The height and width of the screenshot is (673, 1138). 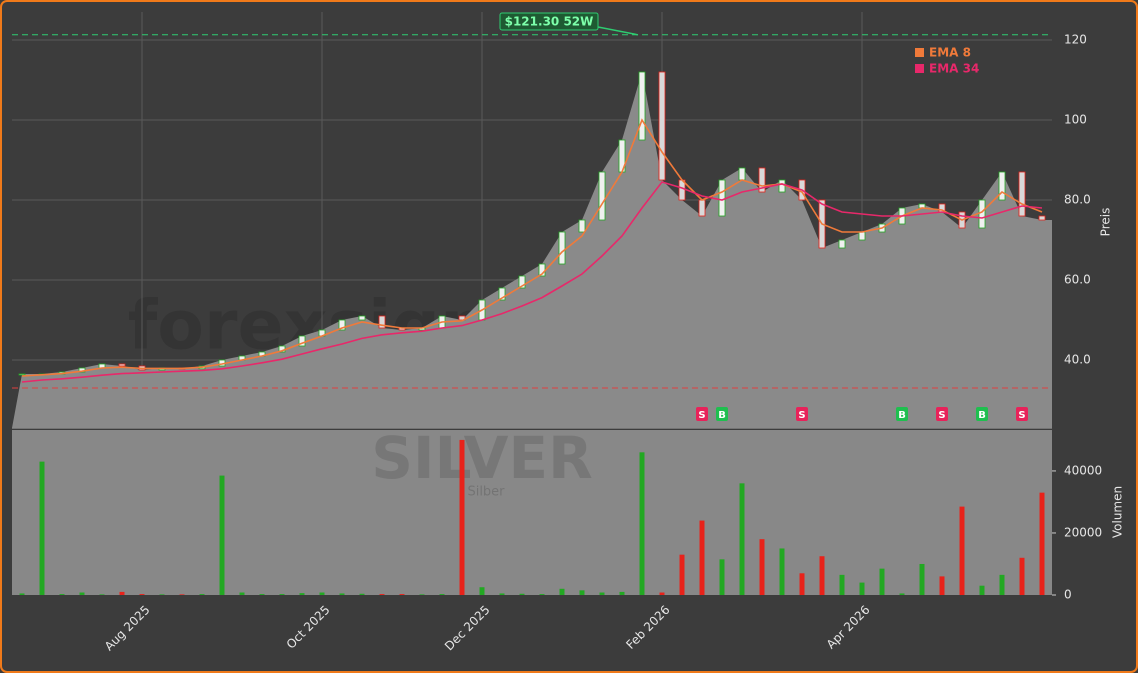 What do you see at coordinates (618, 31) in the screenshot?
I see `high-arrow` at bounding box center [618, 31].